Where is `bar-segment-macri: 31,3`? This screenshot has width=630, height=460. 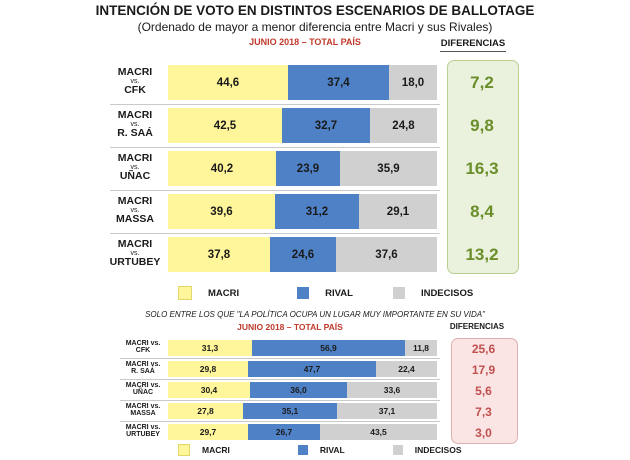 bar-segment-macri: 31,3 is located at coordinates (210, 348).